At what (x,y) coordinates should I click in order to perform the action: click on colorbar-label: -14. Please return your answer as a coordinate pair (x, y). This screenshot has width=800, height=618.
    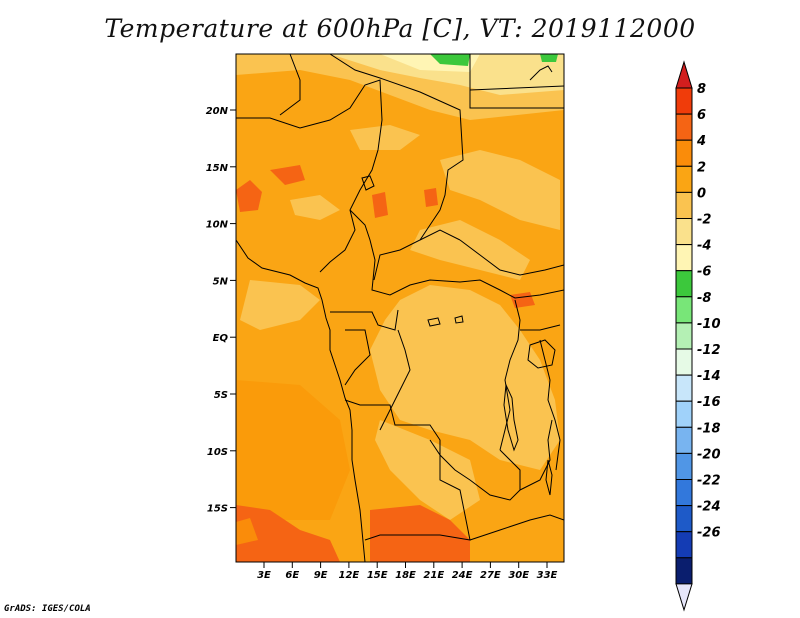
    Looking at the image, I should click on (709, 376).